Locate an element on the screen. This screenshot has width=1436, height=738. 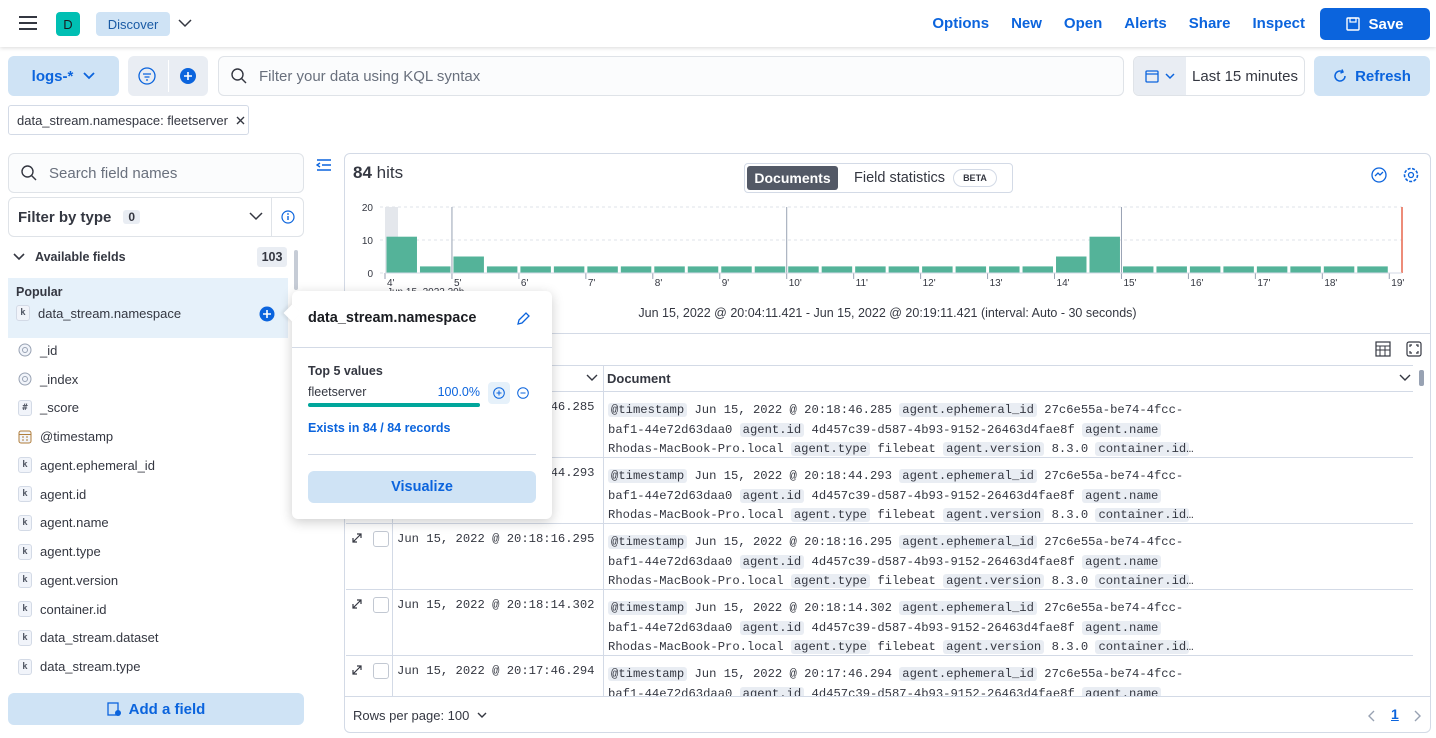
chart-options is located at coordinates (1379, 175).